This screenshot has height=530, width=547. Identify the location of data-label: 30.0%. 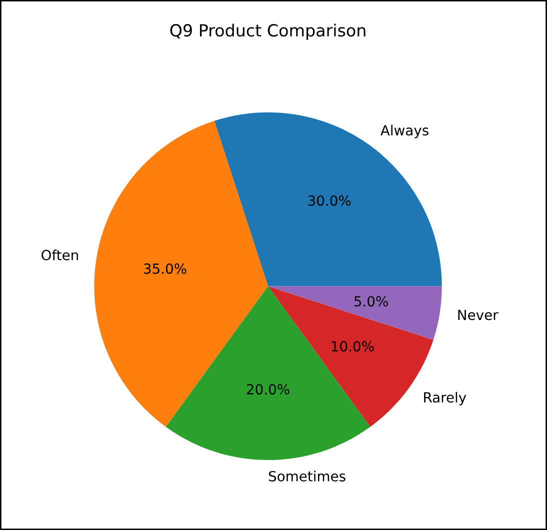
(329, 200).